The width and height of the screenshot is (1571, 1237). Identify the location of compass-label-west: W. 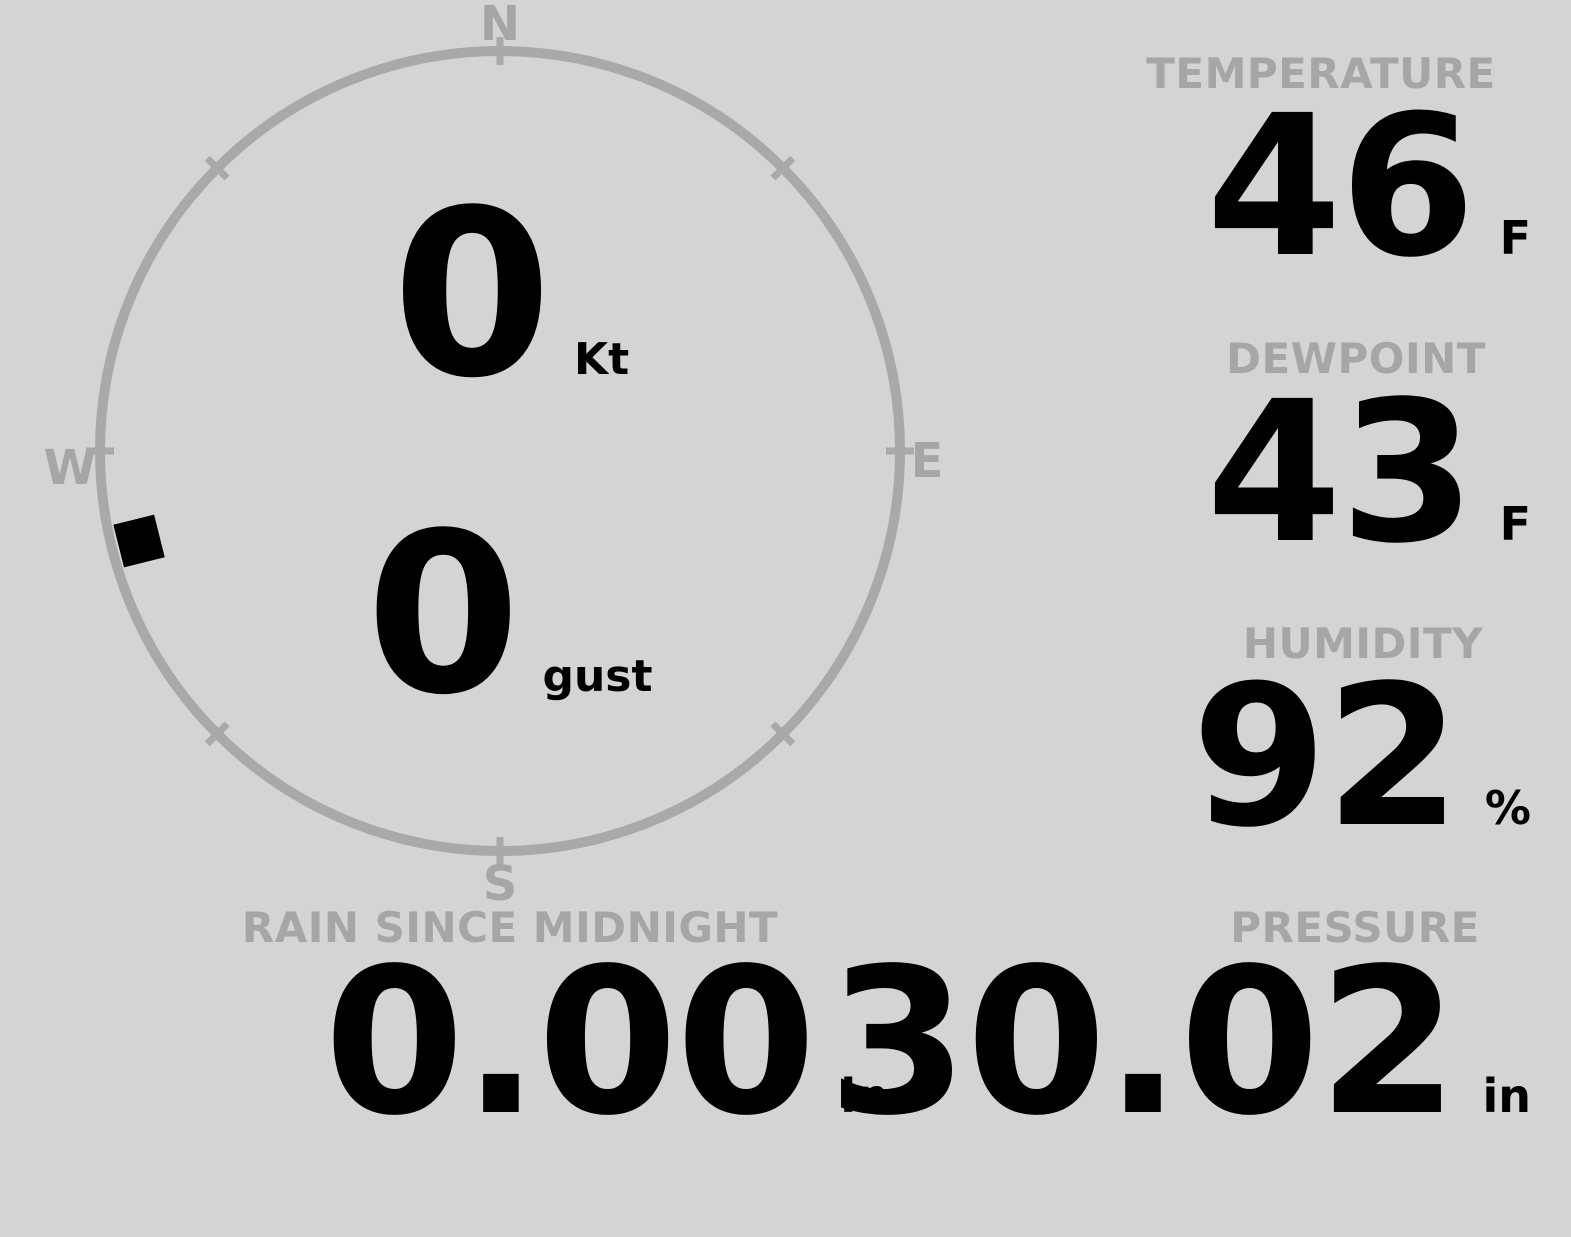
(70, 468).